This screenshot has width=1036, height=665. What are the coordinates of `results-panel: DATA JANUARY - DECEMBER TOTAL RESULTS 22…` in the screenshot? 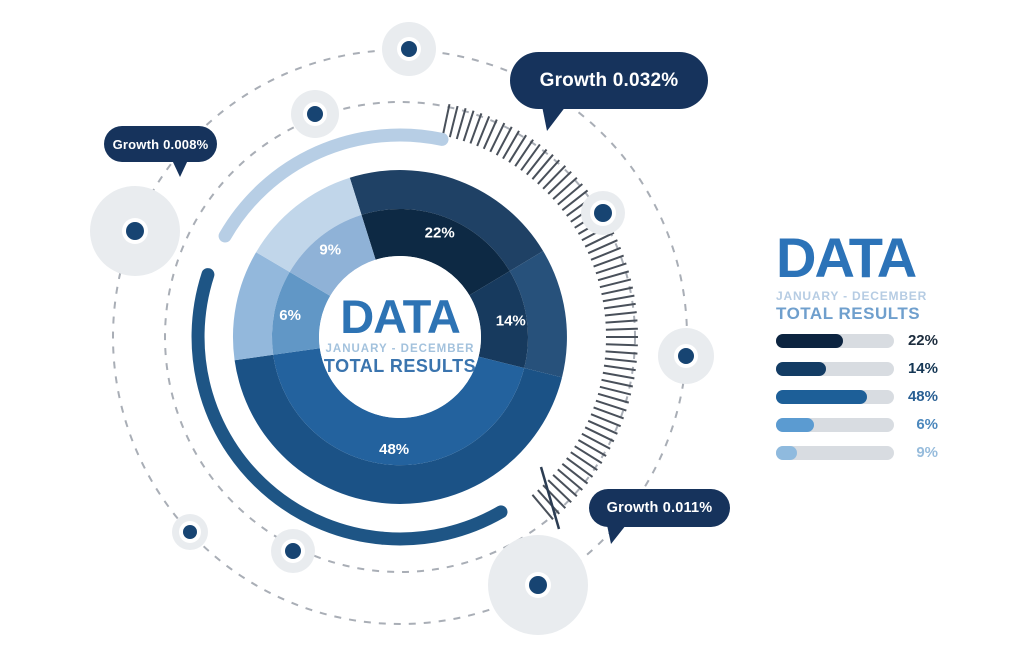 It's located at (857, 352).